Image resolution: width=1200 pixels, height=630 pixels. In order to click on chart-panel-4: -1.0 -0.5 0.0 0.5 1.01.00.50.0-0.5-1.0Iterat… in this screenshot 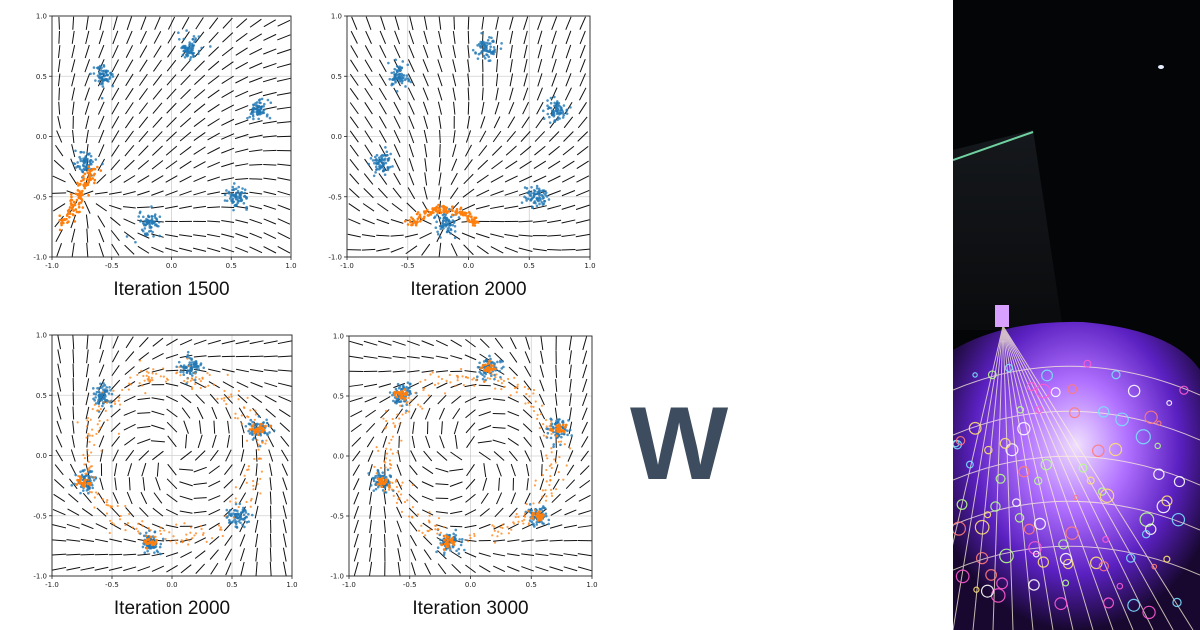, I will do `click(463, 476)`.